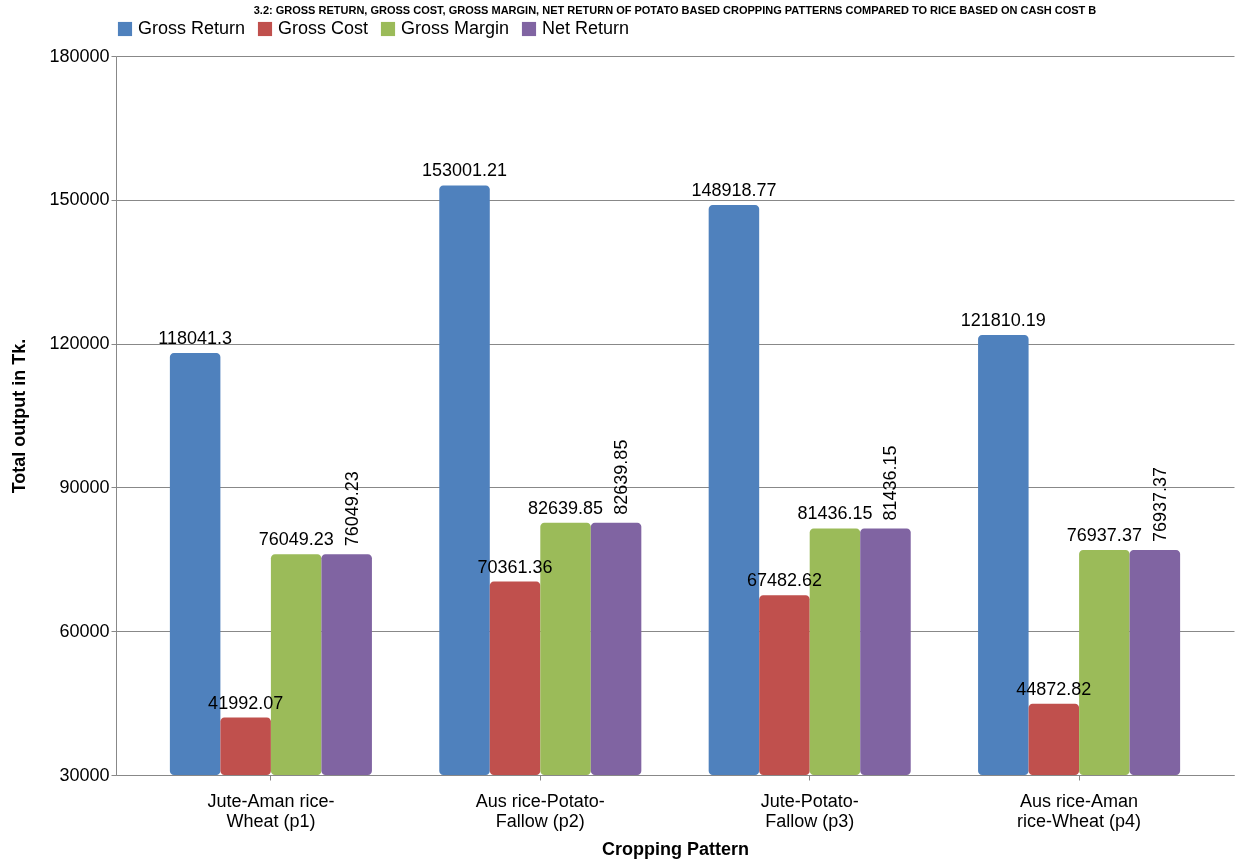  Describe the element at coordinates (79, 55) in the screenshot. I see `y-tick-label: 180000` at that location.